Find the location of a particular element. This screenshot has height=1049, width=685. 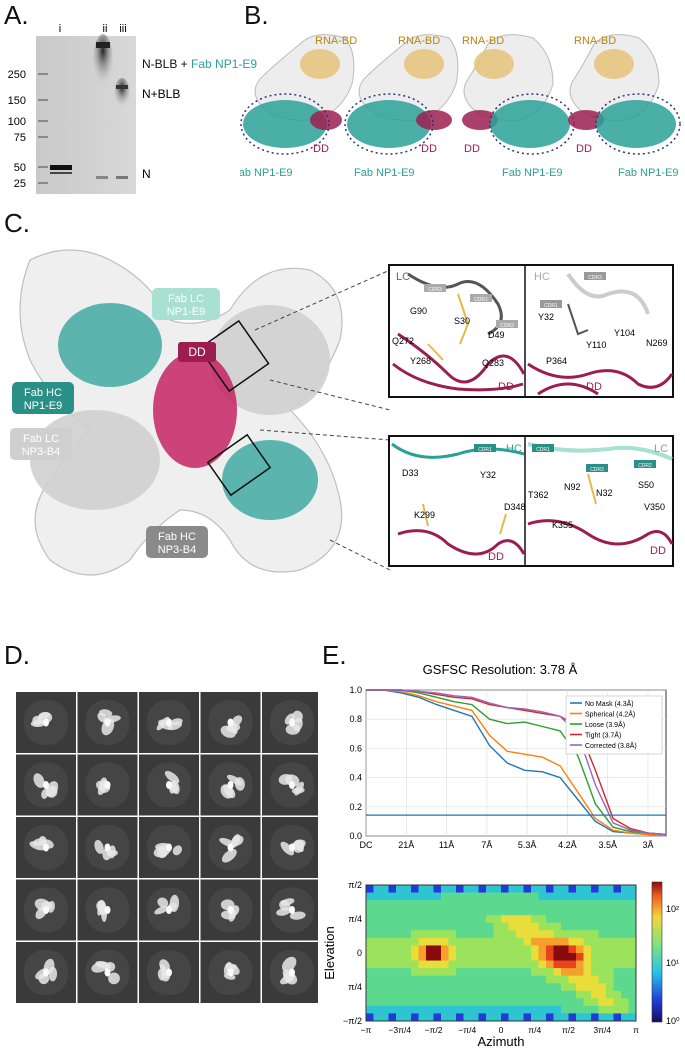

label-fab-lc-b4-1: Fab LC is located at coordinates (41, 439).